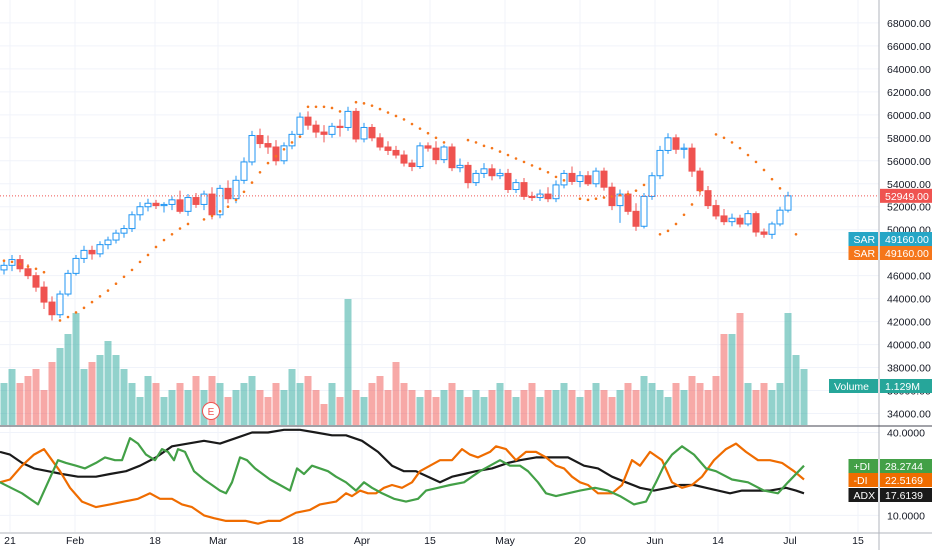 Image resolution: width=932 pixels, height=555 pixels. I want to click on adx-badge-label: ADX, so click(865, 496).